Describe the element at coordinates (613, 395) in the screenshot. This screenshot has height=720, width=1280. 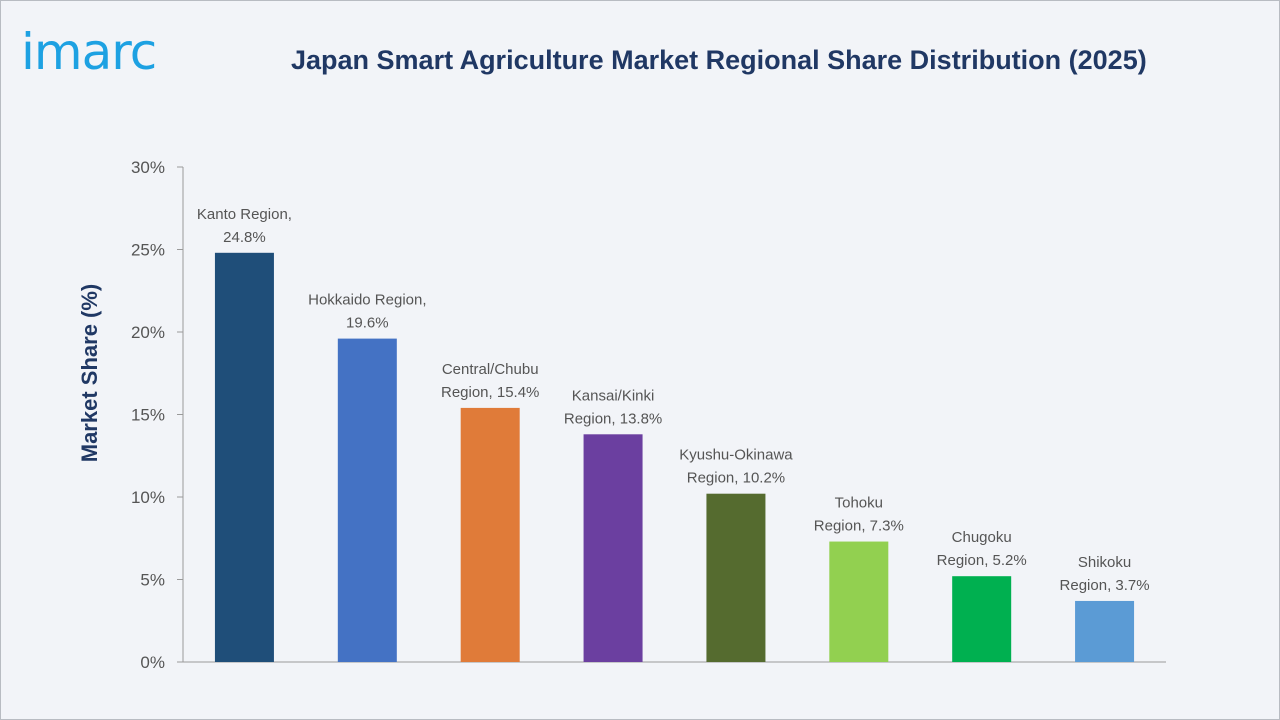
I see `data-label: Kansai/Kinki` at that location.